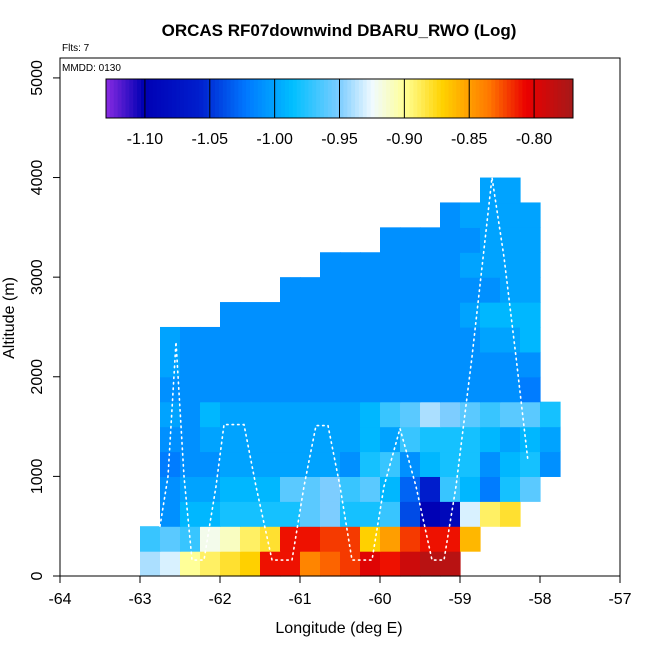  What do you see at coordinates (219, 599) in the screenshot?
I see `x-tick-label: -62` at bounding box center [219, 599].